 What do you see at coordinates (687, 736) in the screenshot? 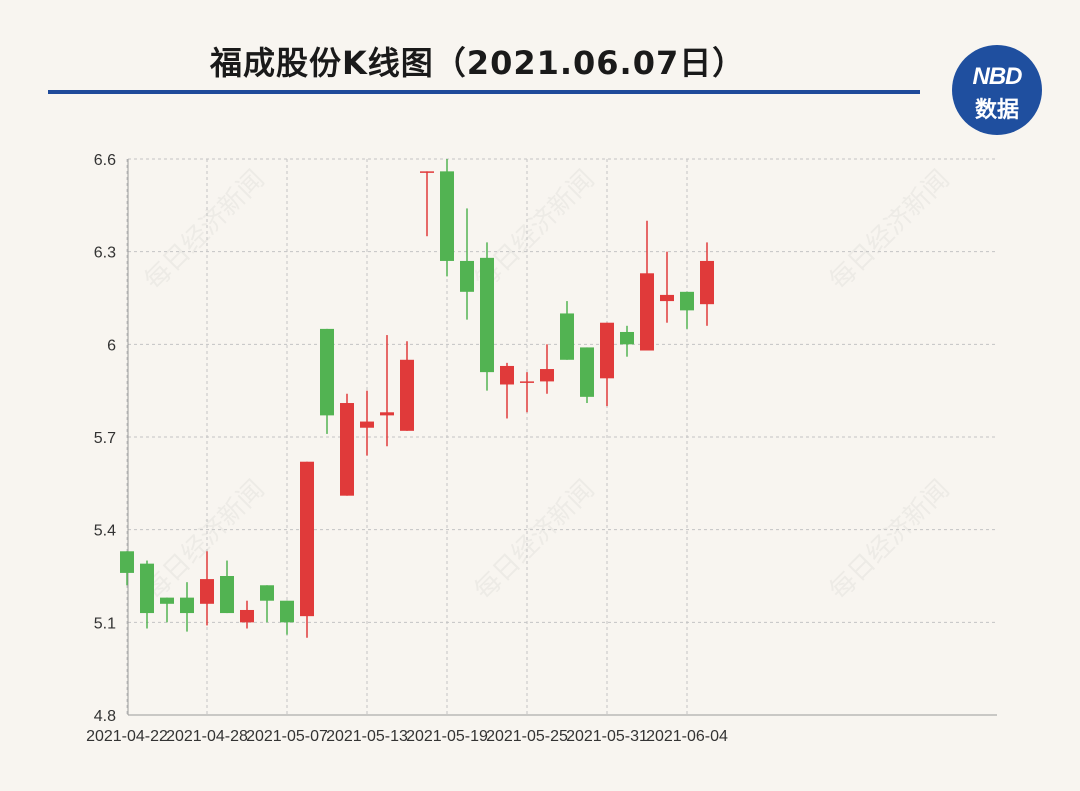
I see `x-tick-label: 2021-06-04` at bounding box center [687, 736].